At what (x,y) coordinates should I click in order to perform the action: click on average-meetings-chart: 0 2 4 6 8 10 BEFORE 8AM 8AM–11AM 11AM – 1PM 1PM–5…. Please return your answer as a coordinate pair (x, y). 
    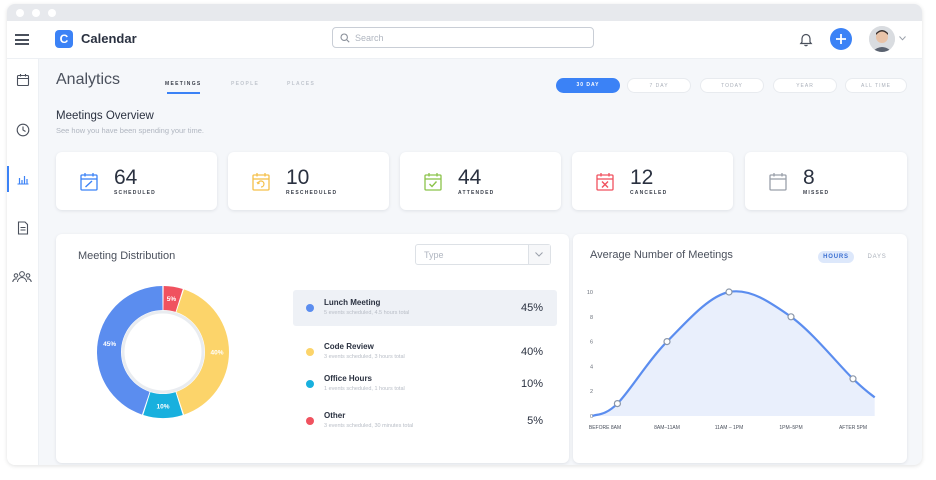
    Looking at the image, I should click on (731, 359).